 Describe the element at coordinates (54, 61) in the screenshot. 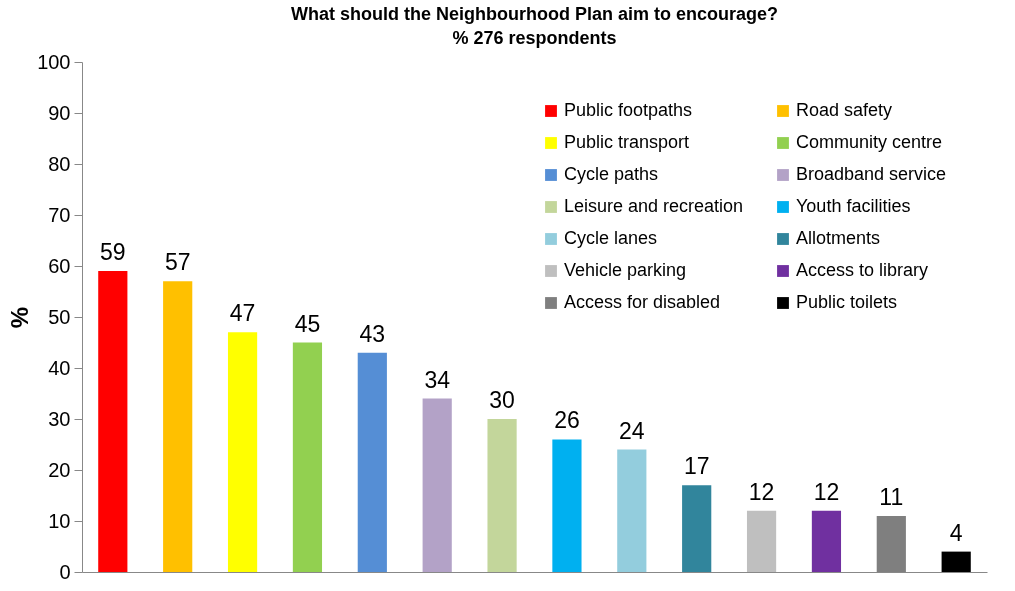

I see `y-tick-label: 100` at that location.